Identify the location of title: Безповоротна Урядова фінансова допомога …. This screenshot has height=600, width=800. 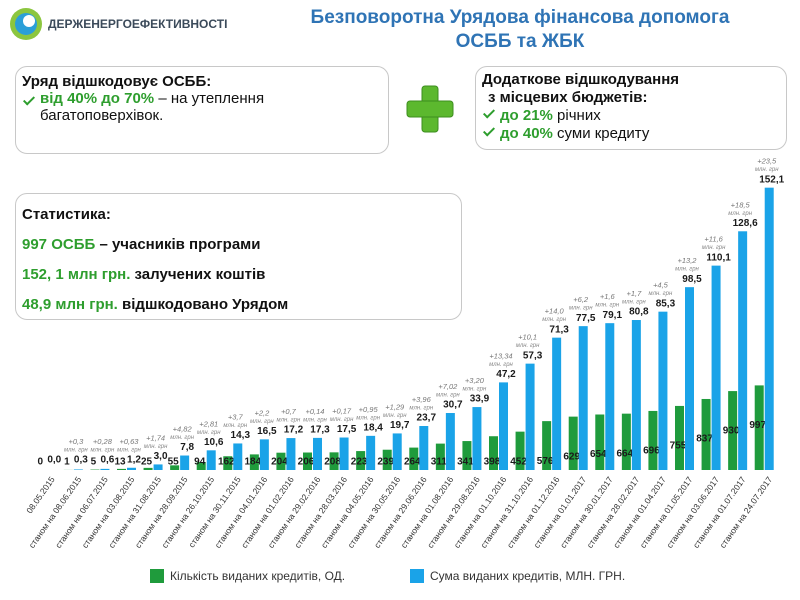
(520, 30).